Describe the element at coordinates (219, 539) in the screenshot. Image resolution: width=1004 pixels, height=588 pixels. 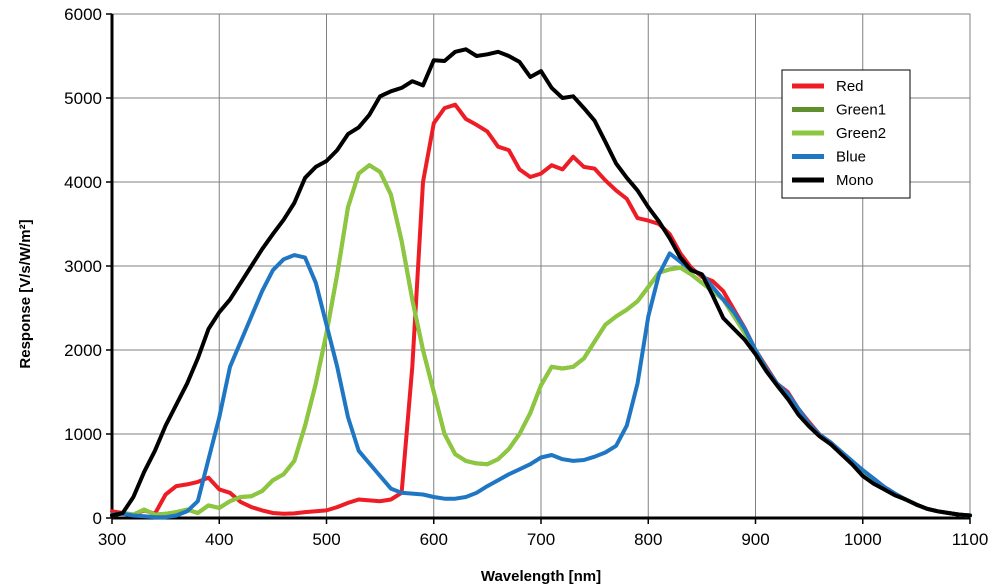
I see `x-tick-label: 400` at that location.